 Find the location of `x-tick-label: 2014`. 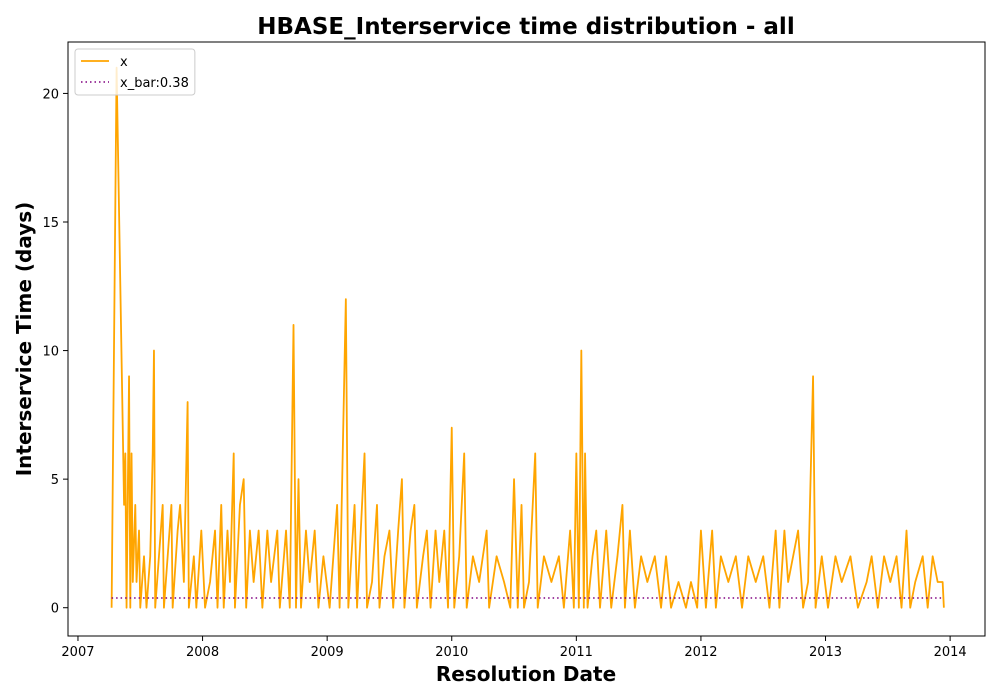

x-tick-label: 2014 is located at coordinates (950, 652).